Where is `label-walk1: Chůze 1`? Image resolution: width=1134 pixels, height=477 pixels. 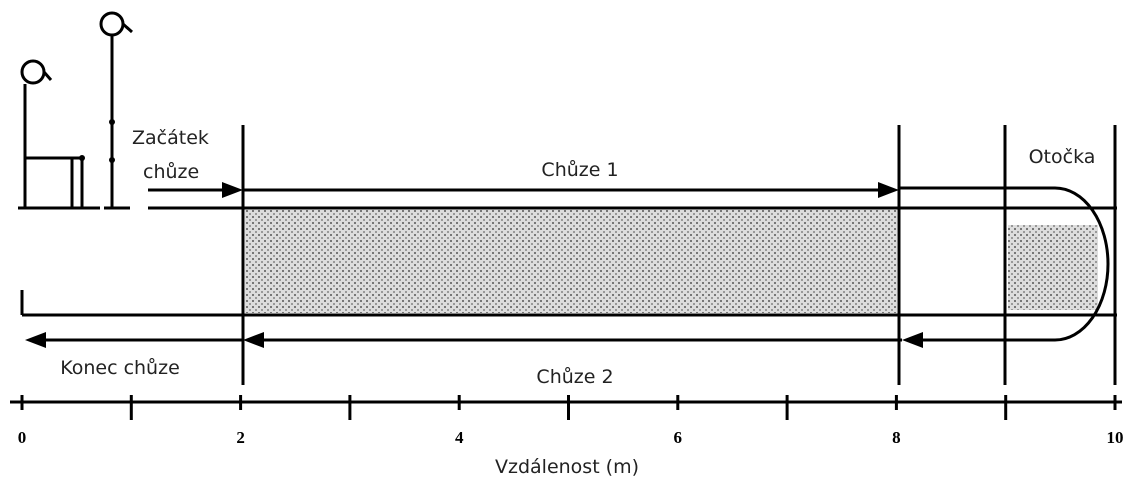
label-walk1: Chůze 1 is located at coordinates (579, 170).